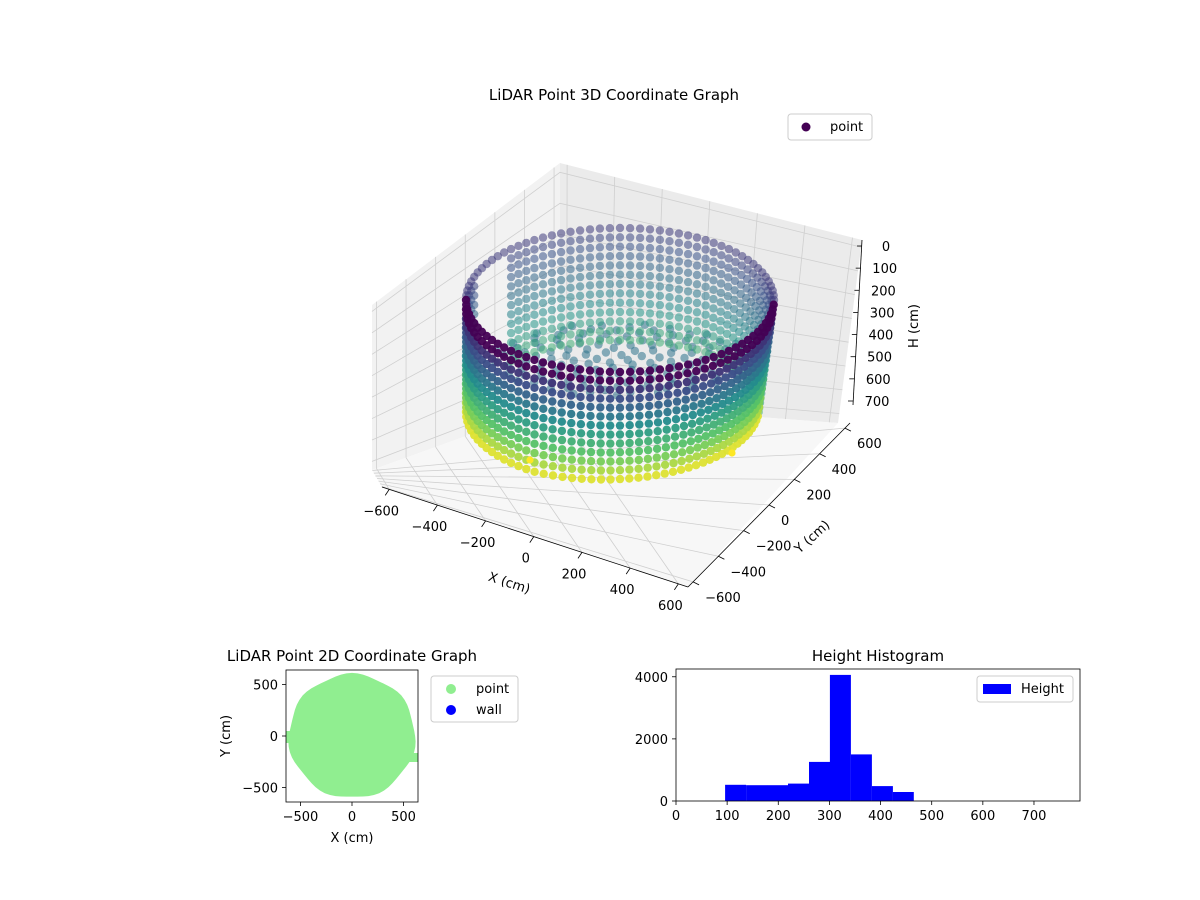  What do you see at coordinates (819, 737) in the screenshot?
I see `histogram-bars` at bounding box center [819, 737].